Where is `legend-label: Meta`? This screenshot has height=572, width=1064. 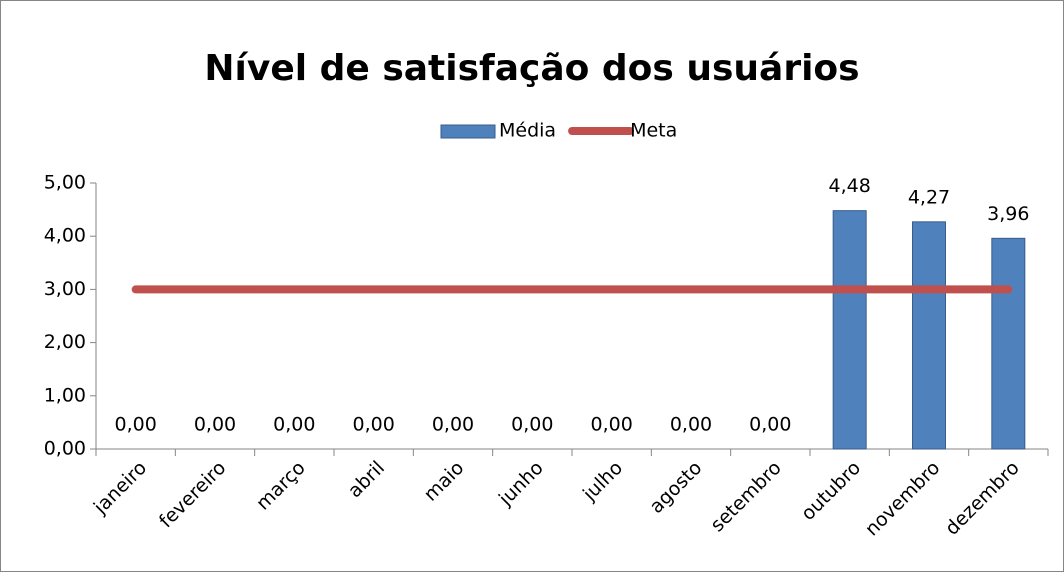 legend-label: Meta is located at coordinates (653, 131).